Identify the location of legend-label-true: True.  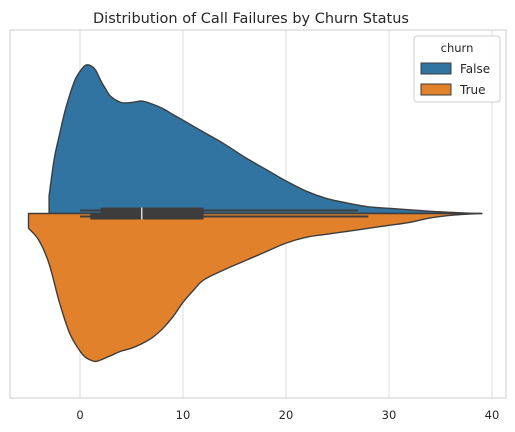
(472, 90).